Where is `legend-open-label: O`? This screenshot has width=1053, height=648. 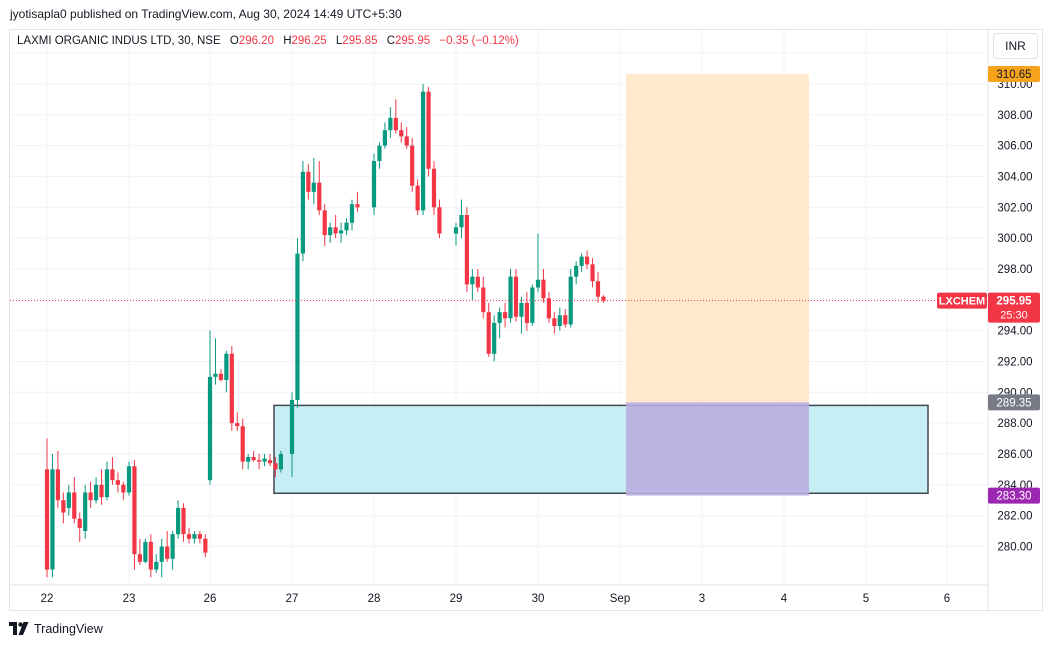 legend-open-label: O is located at coordinates (234, 41).